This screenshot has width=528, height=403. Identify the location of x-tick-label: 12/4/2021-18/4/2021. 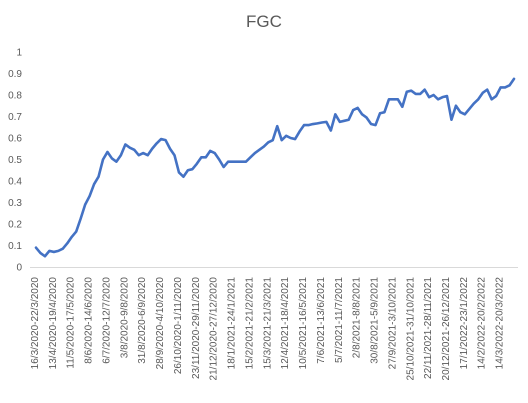
(285, 323).